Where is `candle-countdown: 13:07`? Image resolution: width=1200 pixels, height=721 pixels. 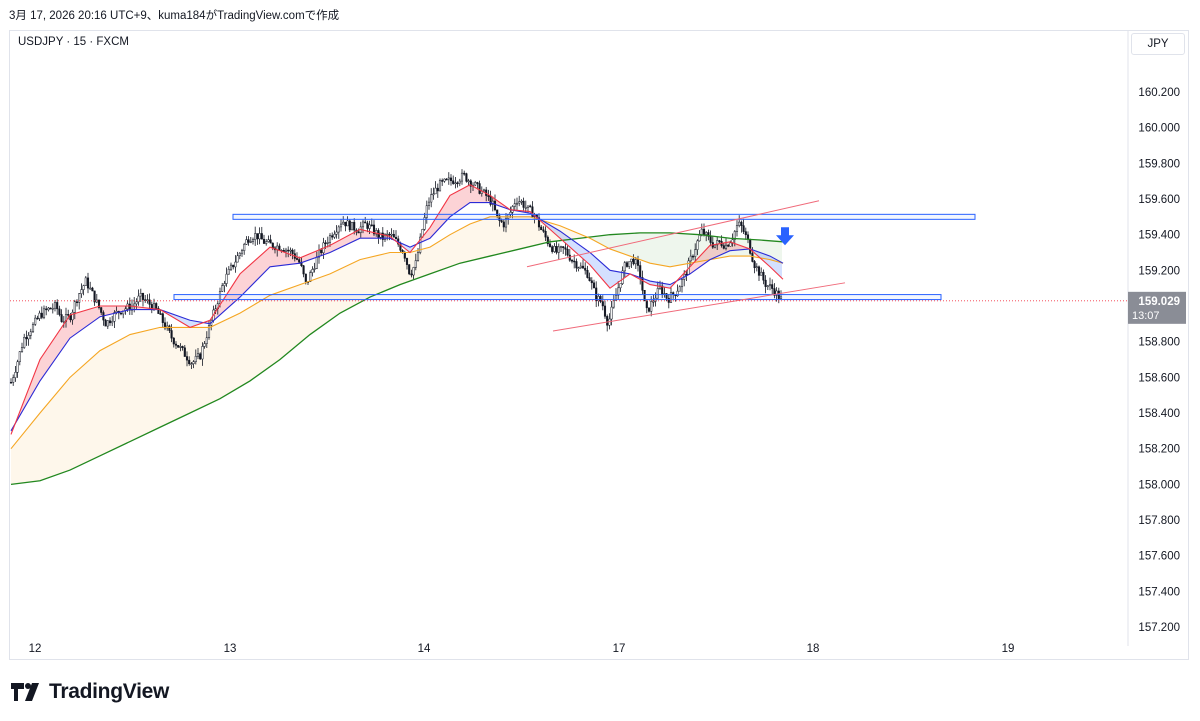 candle-countdown: 13:07 is located at coordinates (1146, 316).